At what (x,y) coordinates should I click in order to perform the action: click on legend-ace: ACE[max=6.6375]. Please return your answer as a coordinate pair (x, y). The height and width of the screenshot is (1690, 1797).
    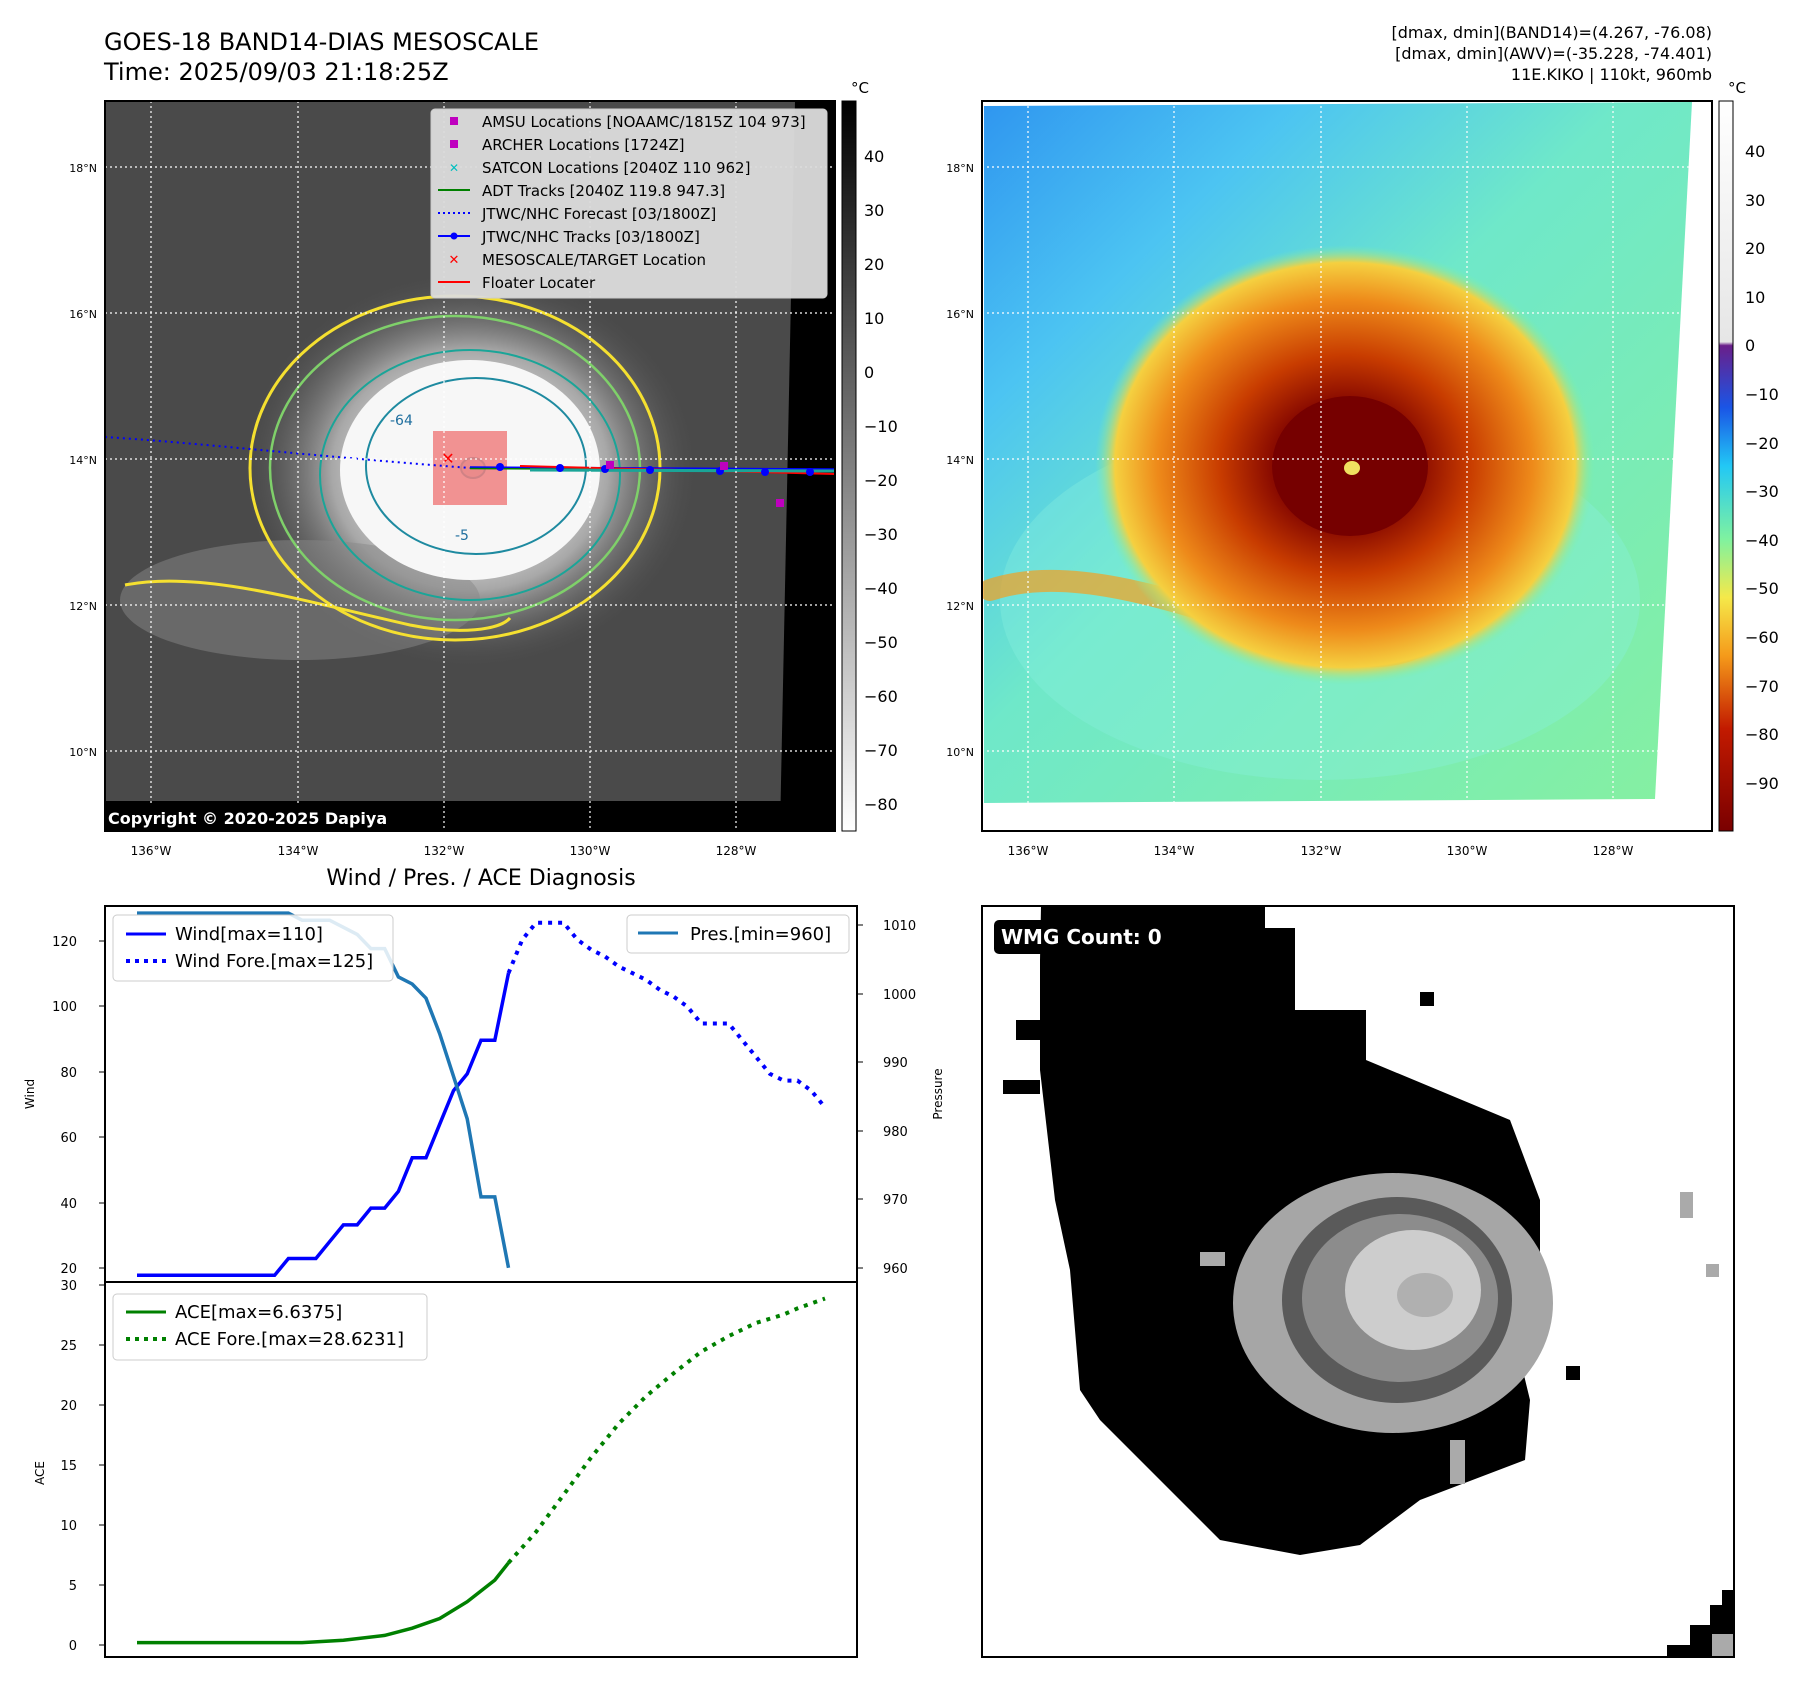
    Looking at the image, I should click on (258, 1312).